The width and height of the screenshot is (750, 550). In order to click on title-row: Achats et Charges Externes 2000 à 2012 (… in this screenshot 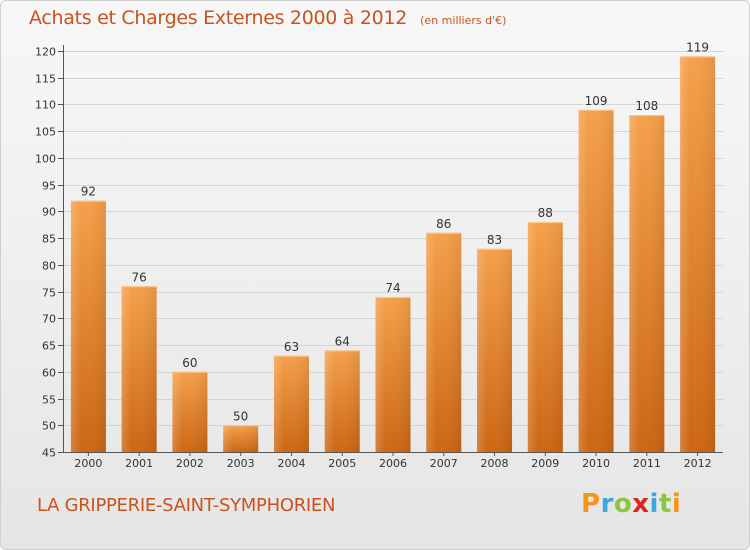, I will do `click(267, 18)`.